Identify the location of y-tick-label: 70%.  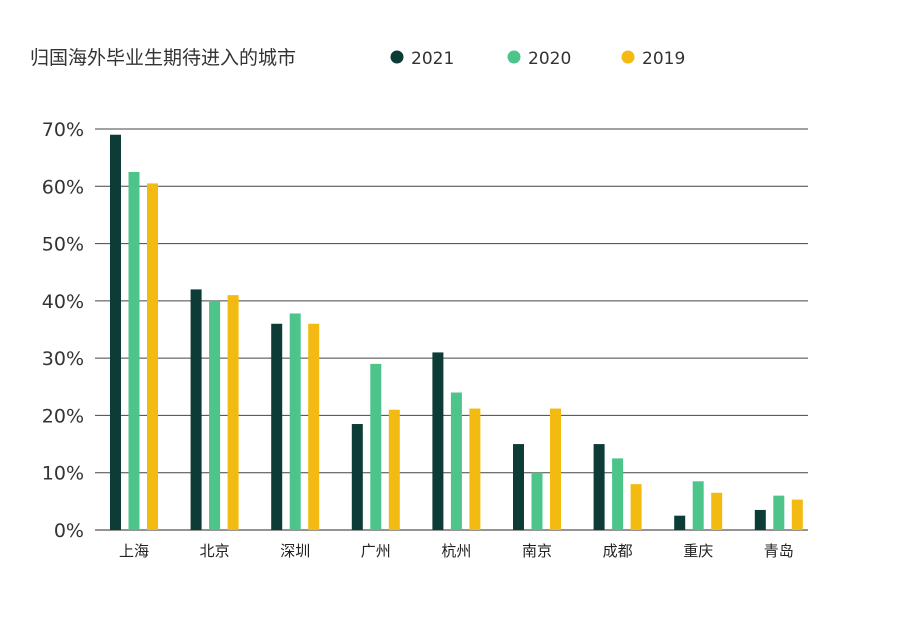
(63, 130).